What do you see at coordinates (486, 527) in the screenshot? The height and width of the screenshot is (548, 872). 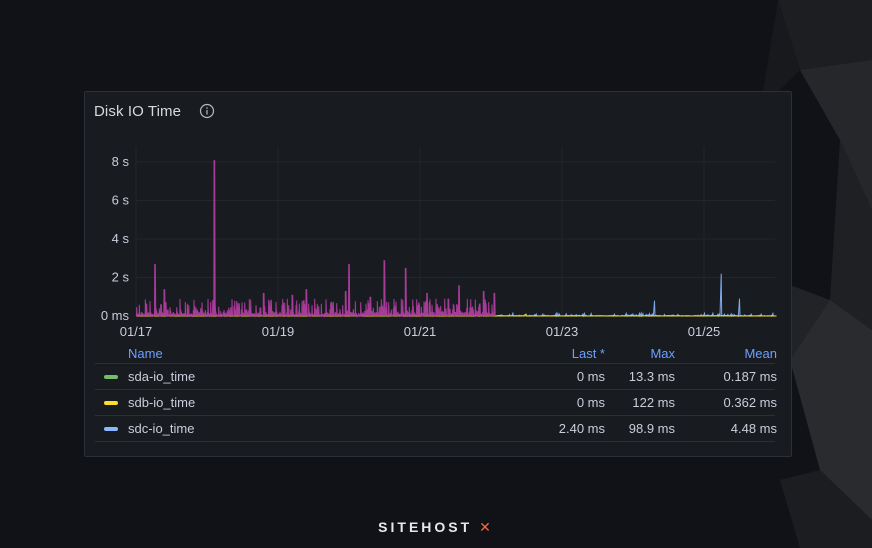 I see `brand-mark-icon: ✕` at bounding box center [486, 527].